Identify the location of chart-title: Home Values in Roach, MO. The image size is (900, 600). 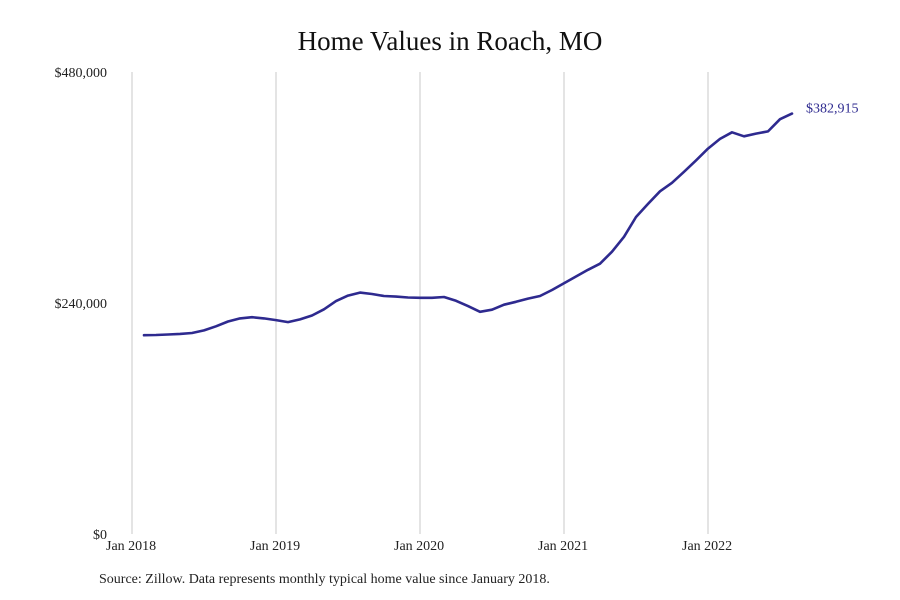
(450, 41).